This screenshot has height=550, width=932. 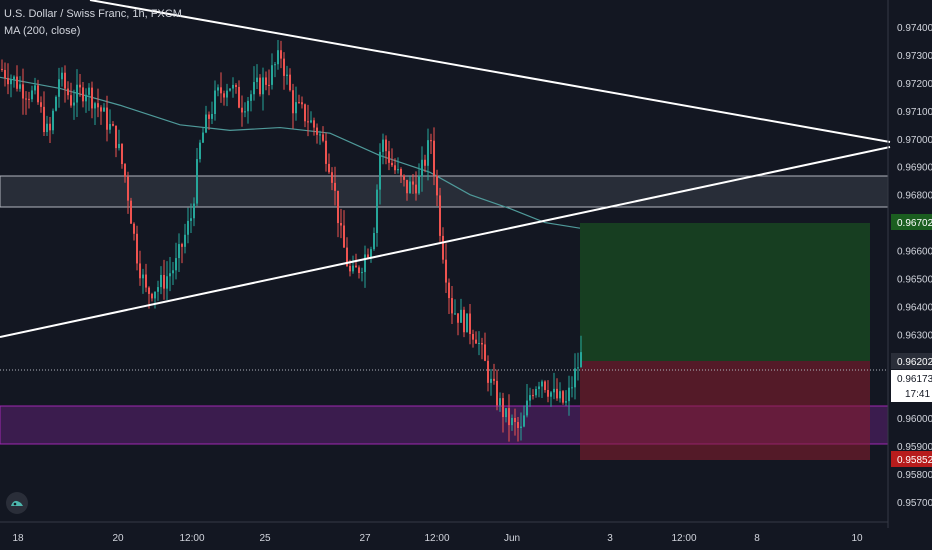 What do you see at coordinates (17, 503) in the screenshot?
I see `tradingview-logo-icon` at bounding box center [17, 503].